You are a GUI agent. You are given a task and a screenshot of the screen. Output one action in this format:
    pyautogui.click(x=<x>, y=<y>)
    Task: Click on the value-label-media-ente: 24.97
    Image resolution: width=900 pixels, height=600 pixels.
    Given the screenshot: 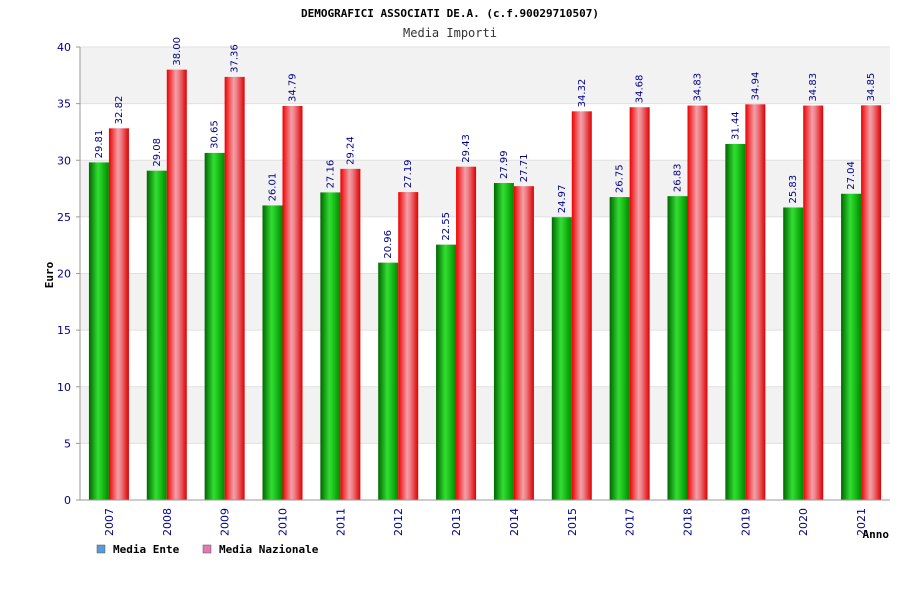 What is the action you would take?
    pyautogui.click(x=562, y=199)
    